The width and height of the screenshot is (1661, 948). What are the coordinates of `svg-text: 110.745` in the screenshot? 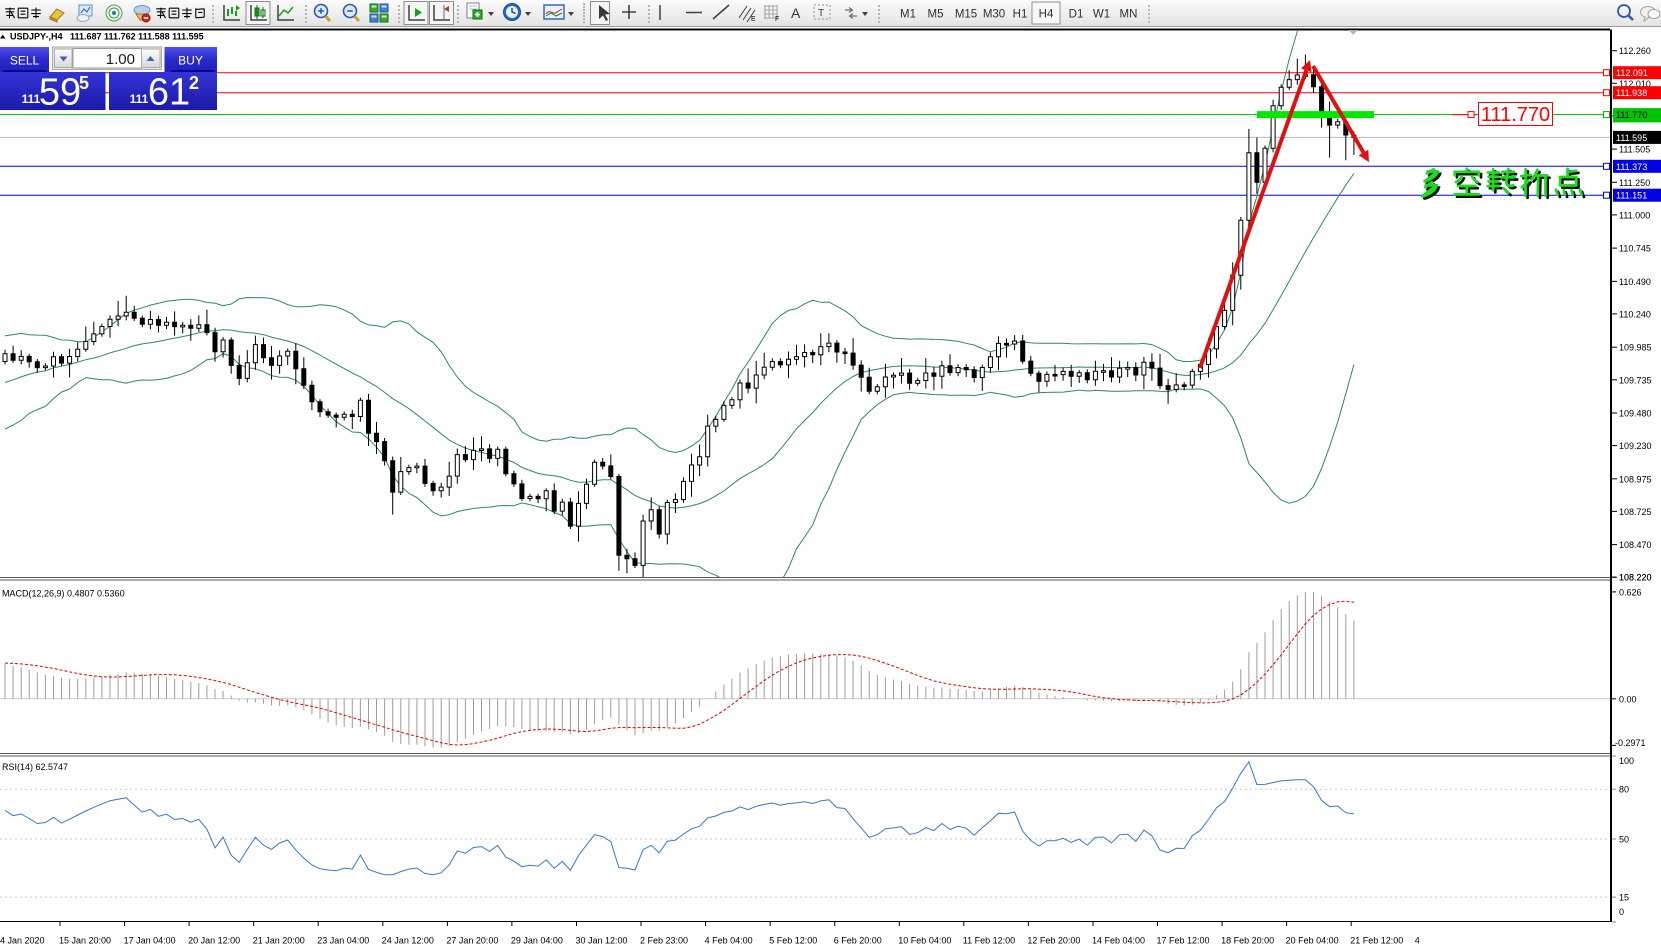 It's located at (1635, 249).